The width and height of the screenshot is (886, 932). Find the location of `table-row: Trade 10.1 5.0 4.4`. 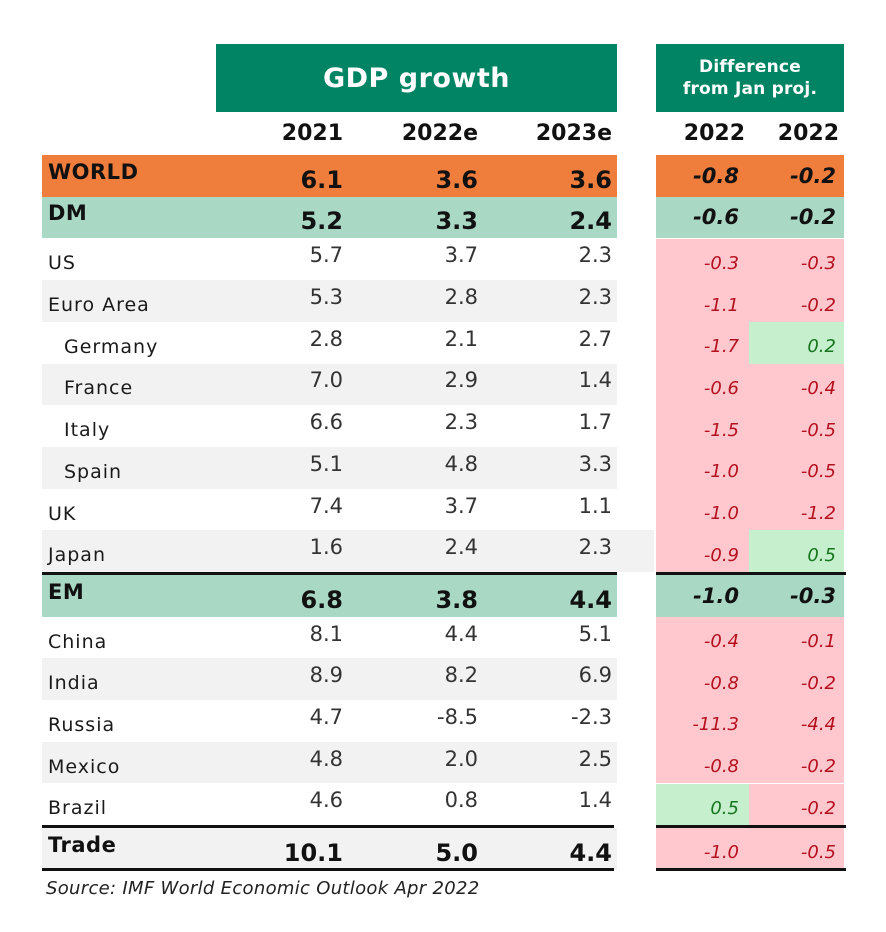

table-row: Trade 10.1 5.0 4.4 is located at coordinates (329, 849).